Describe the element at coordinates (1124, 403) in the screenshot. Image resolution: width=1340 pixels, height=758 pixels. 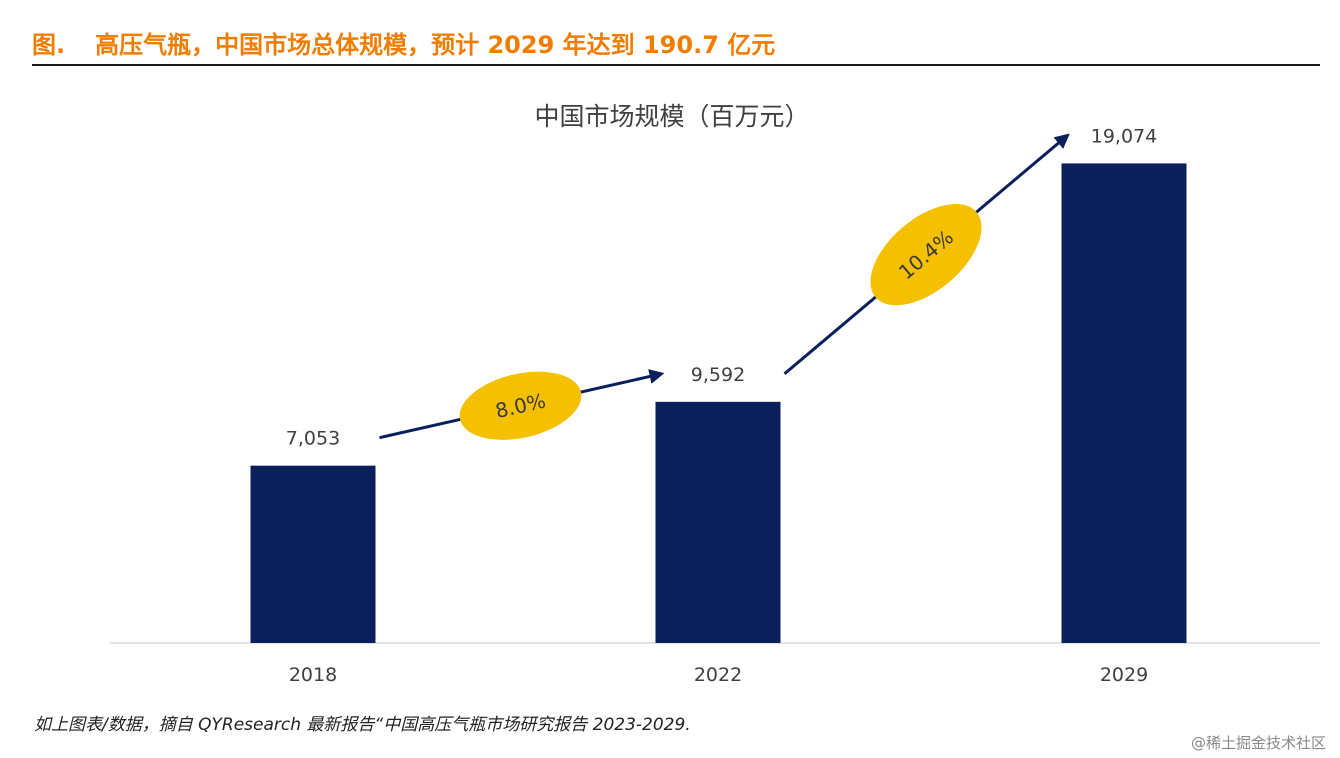
I see `bar-2029` at that location.